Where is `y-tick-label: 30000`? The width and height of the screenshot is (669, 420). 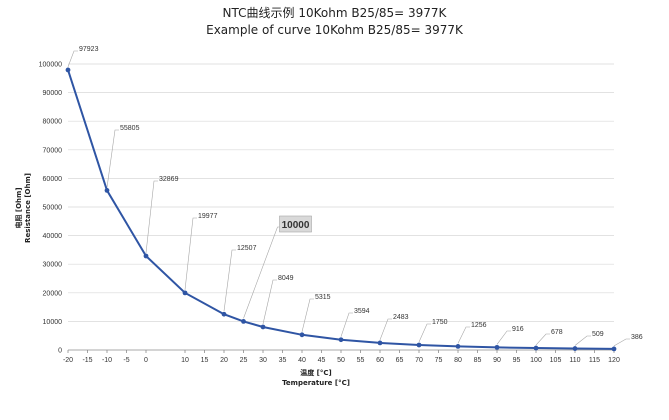
y-tick-label: 30000 is located at coordinates (53, 265).